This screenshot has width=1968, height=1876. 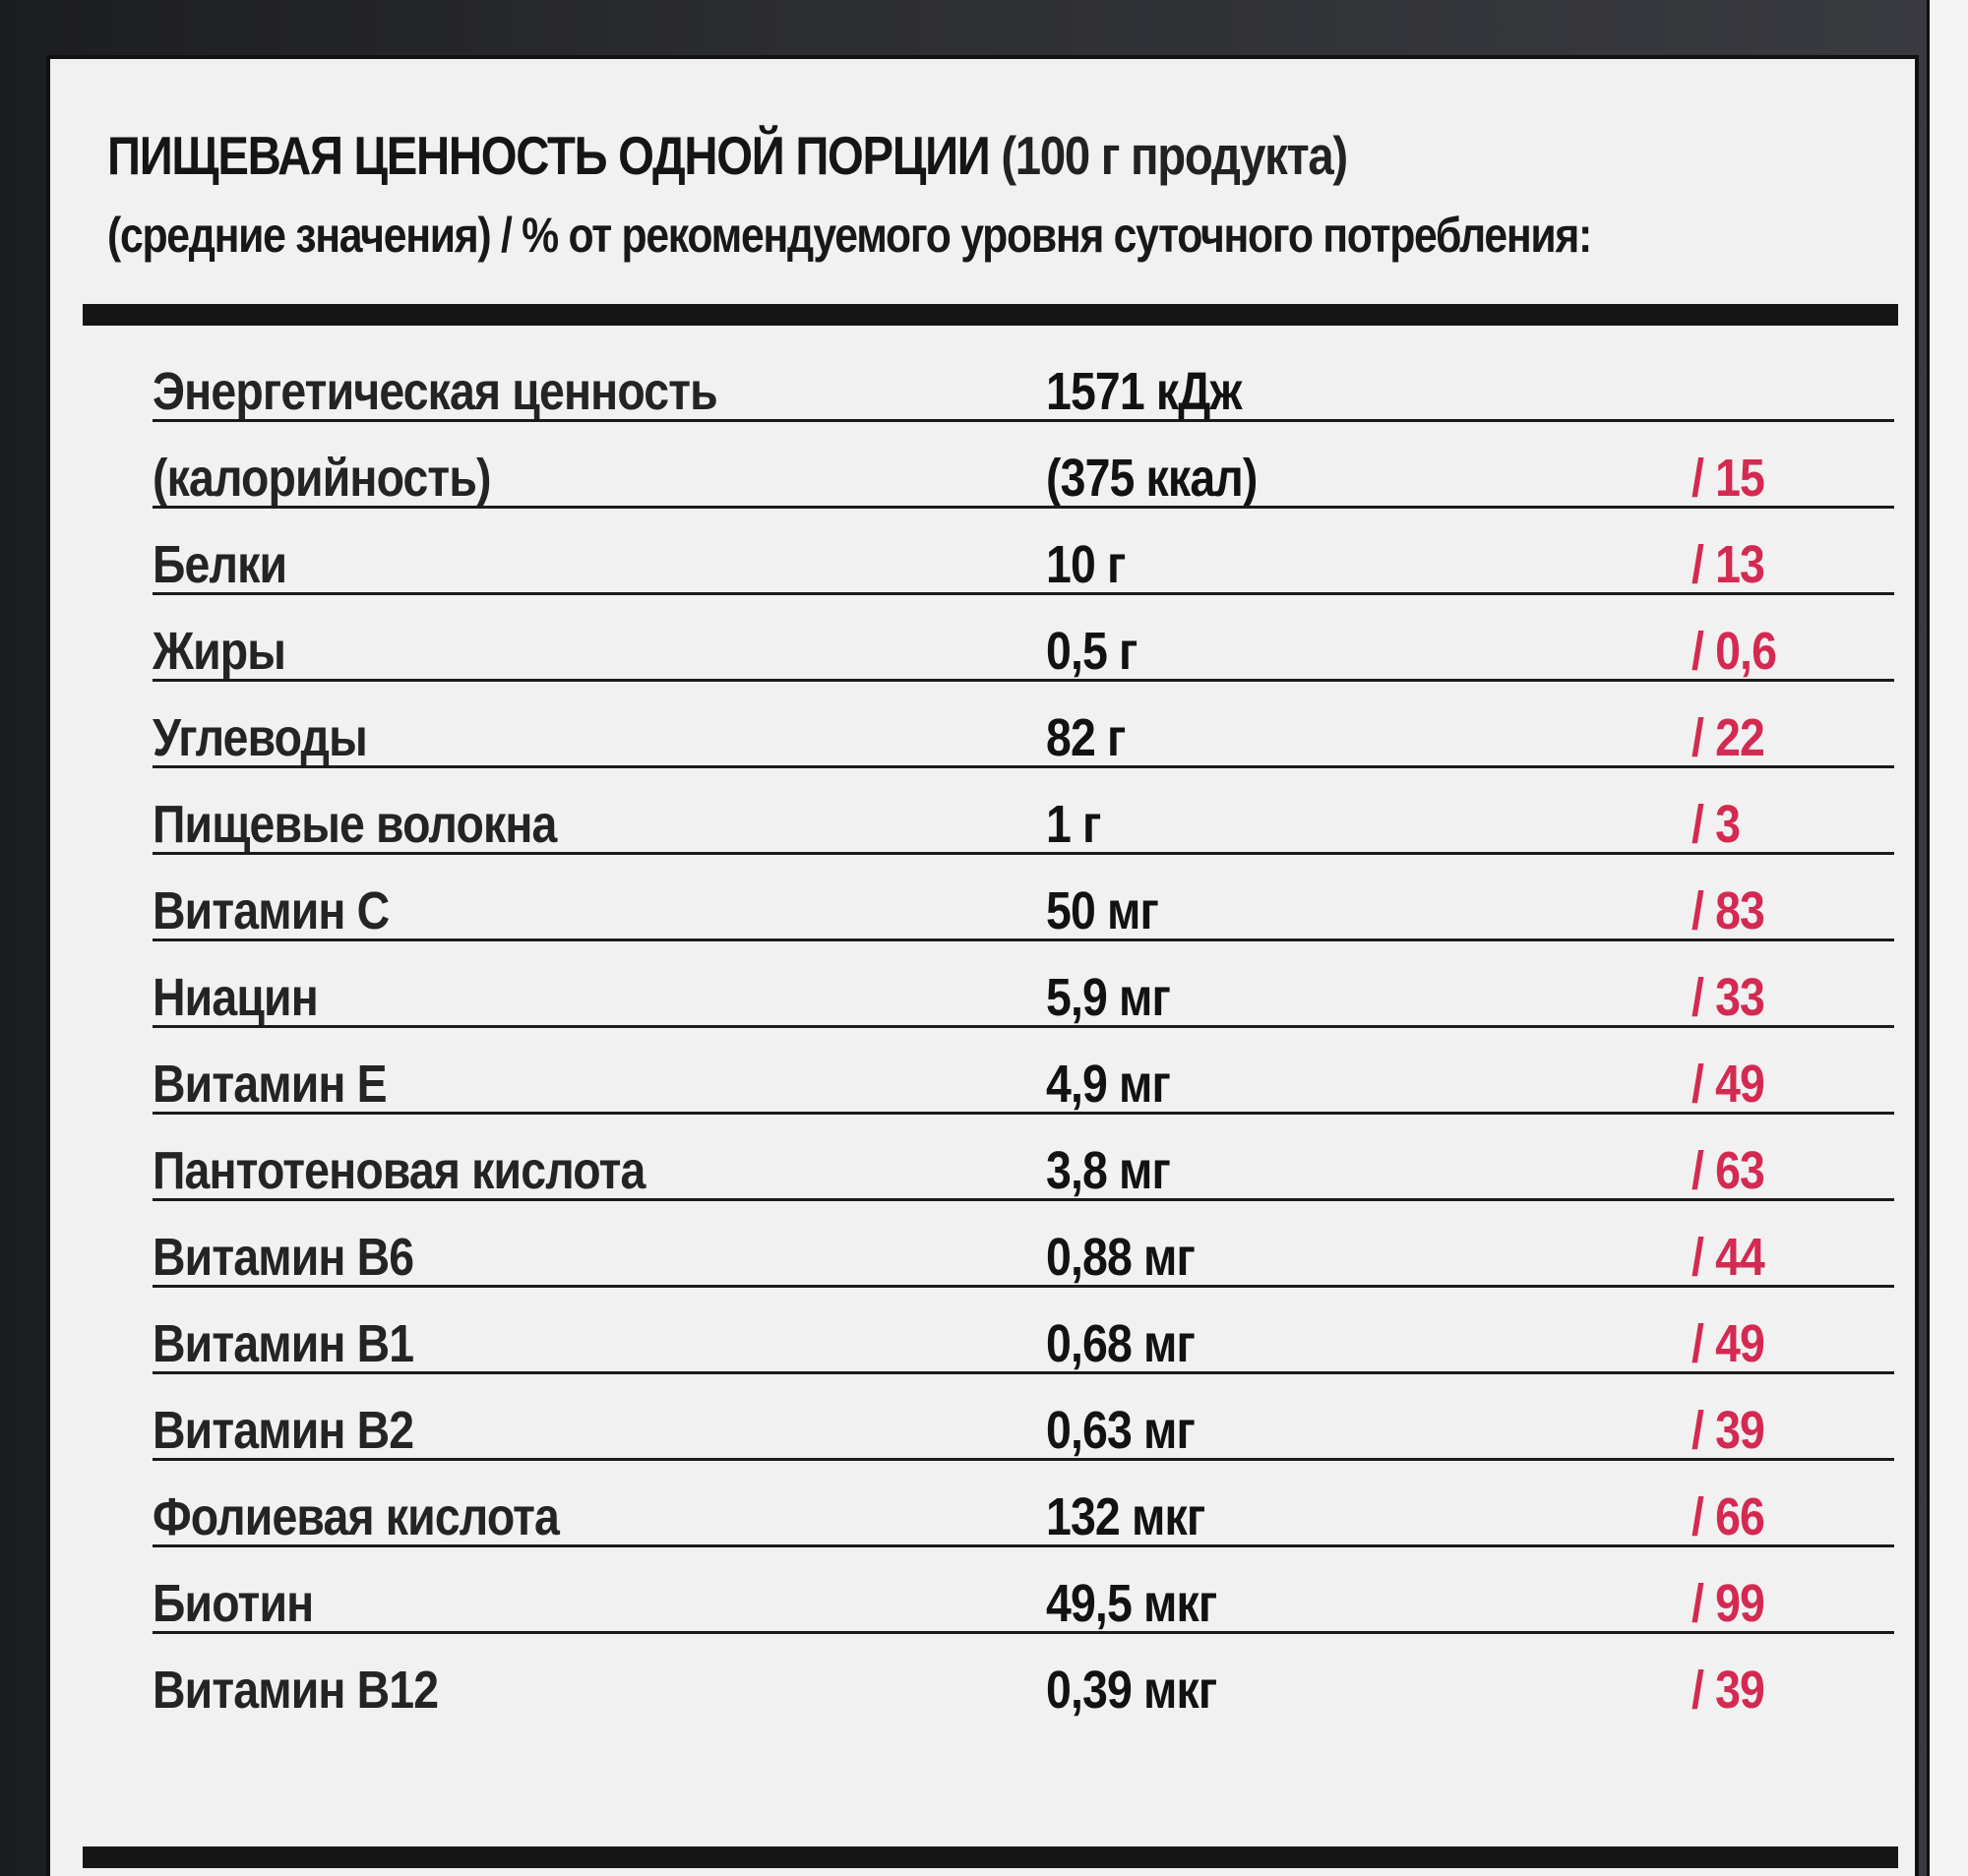 What do you see at coordinates (271, 910) in the screenshot?
I see `nutrient-name: Витамин С` at bounding box center [271, 910].